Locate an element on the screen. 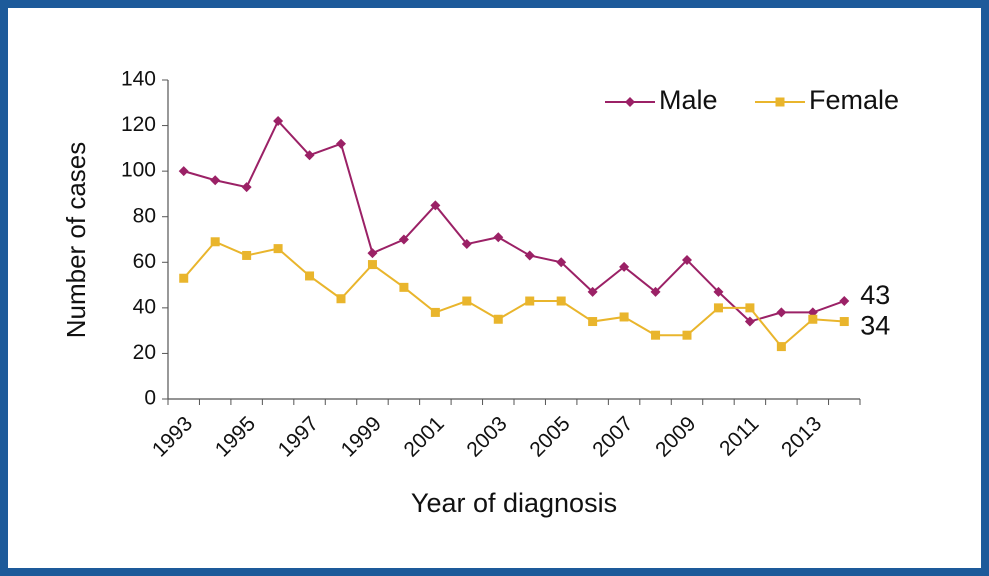 Image resolution: width=989 pixels, height=576 pixels. y-axis-label: Number of cases is located at coordinates (76, 240).